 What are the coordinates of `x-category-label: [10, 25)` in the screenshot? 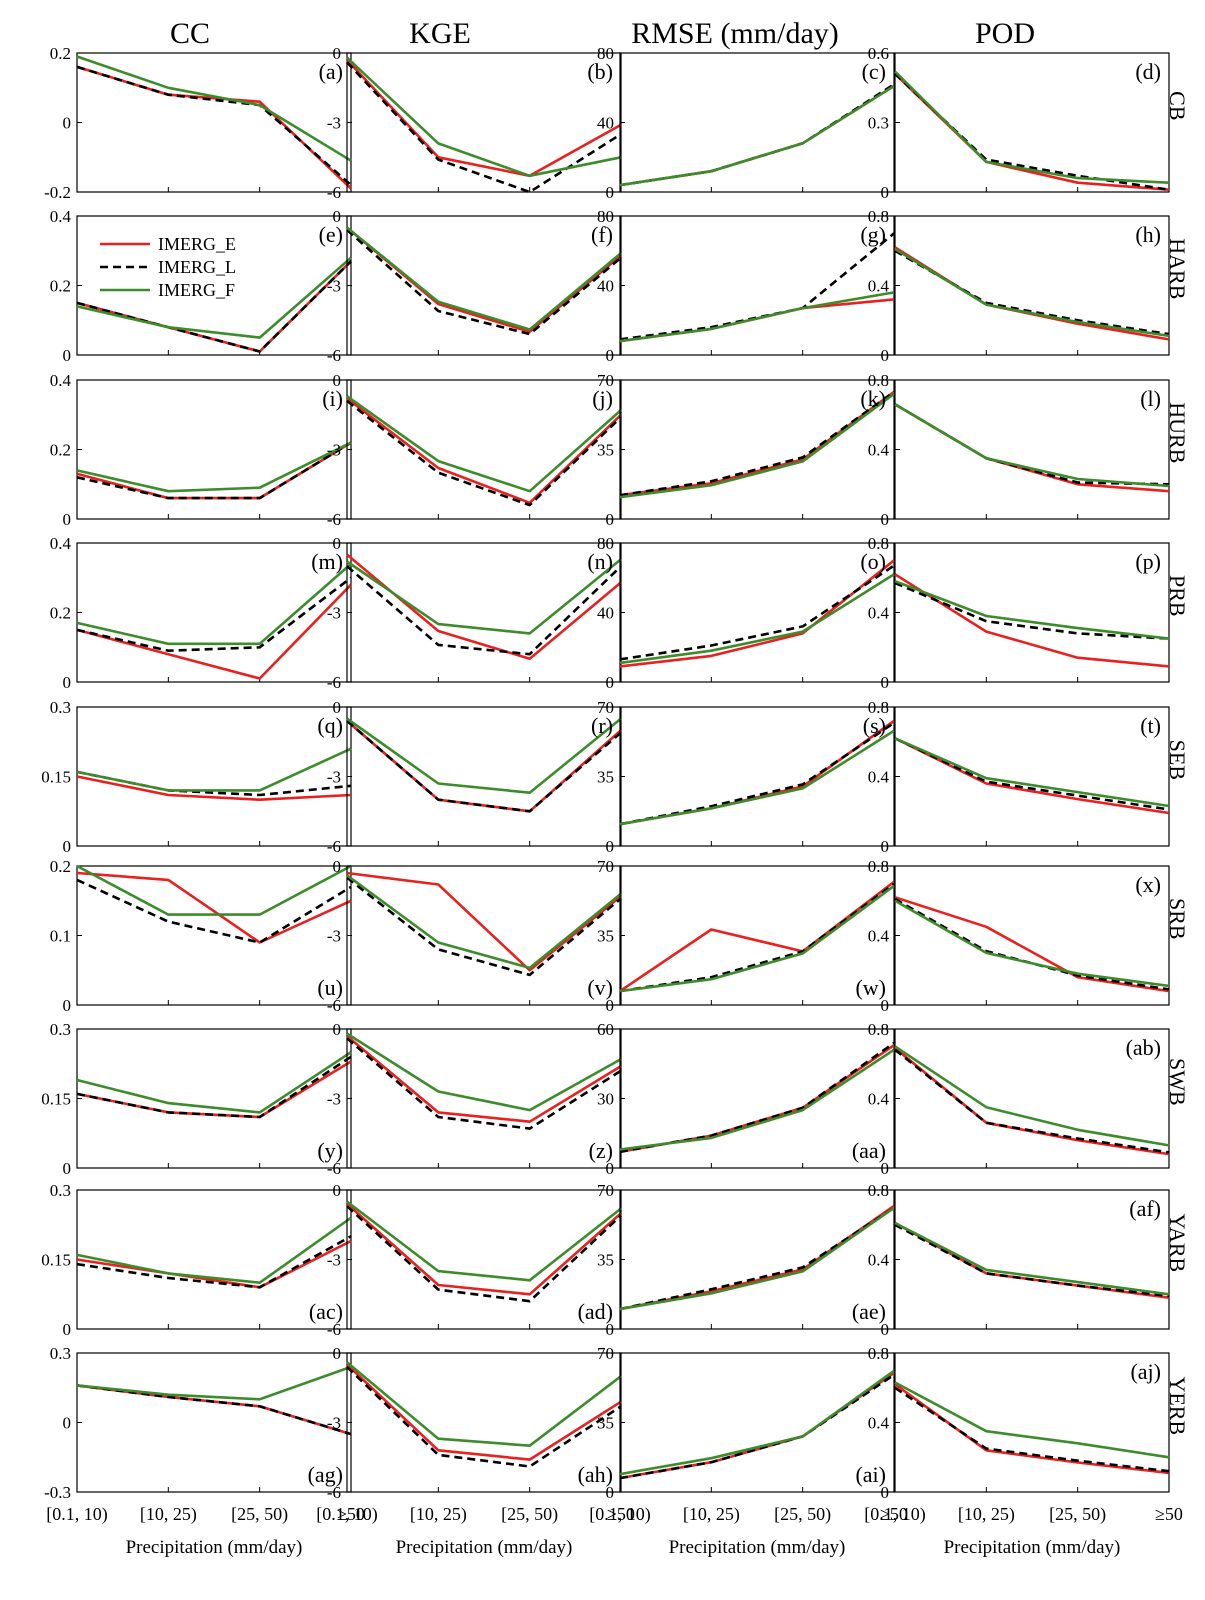 It's located at (986, 1514).